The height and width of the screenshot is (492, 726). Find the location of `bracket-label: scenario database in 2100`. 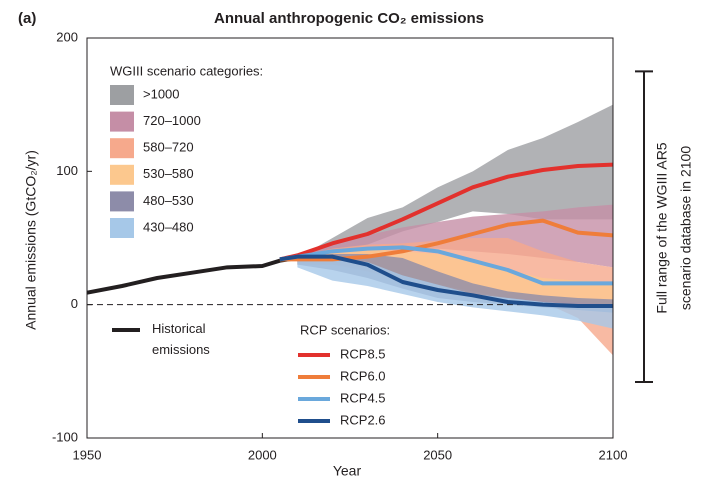

bracket-label: scenario database in 2100 is located at coordinates (686, 228).